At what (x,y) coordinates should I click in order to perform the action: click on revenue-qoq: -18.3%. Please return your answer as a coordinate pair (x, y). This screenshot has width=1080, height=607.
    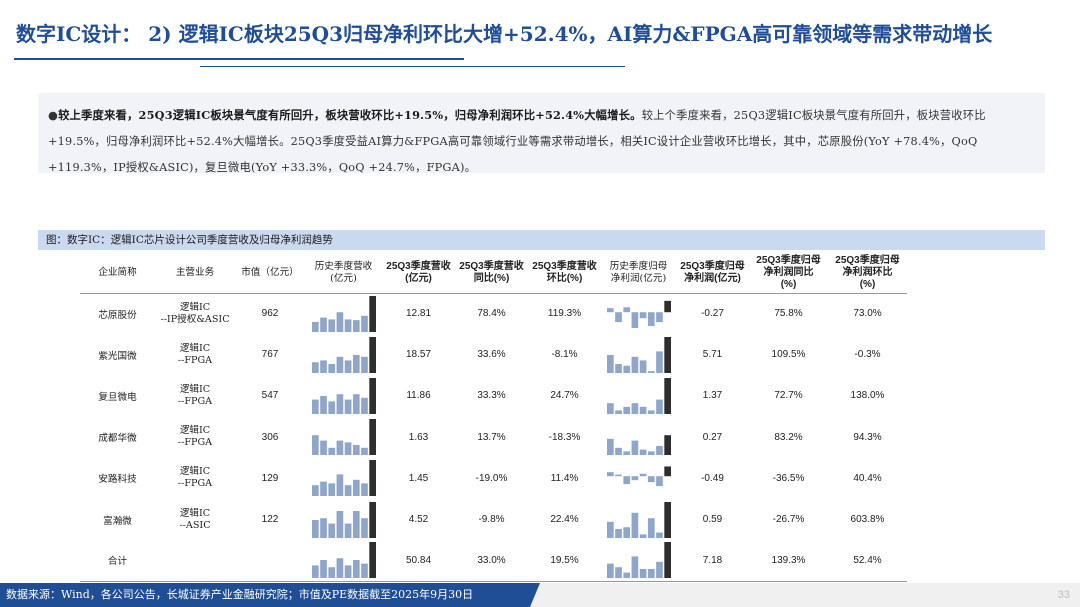
    Looking at the image, I should click on (564, 437).